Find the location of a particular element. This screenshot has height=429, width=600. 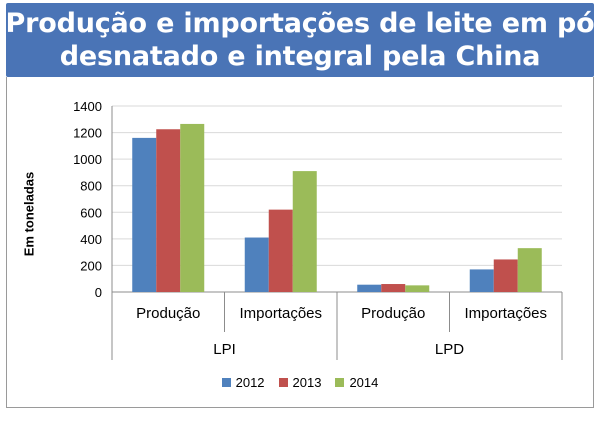

x-group-label: LPI is located at coordinates (224, 349).